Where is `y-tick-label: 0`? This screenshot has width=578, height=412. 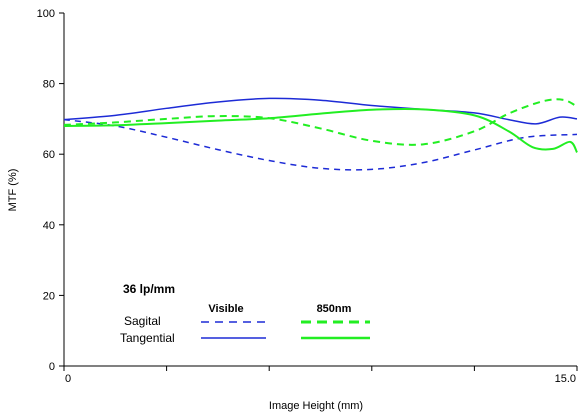
y-tick-label: 0 is located at coordinates (52, 367).